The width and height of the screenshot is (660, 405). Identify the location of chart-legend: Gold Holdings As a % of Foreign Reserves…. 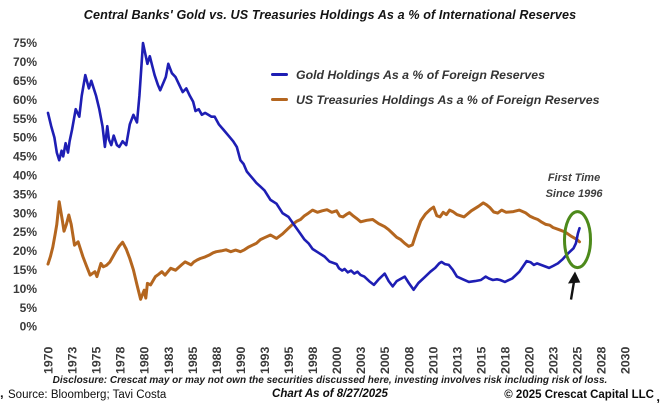
(435, 92).